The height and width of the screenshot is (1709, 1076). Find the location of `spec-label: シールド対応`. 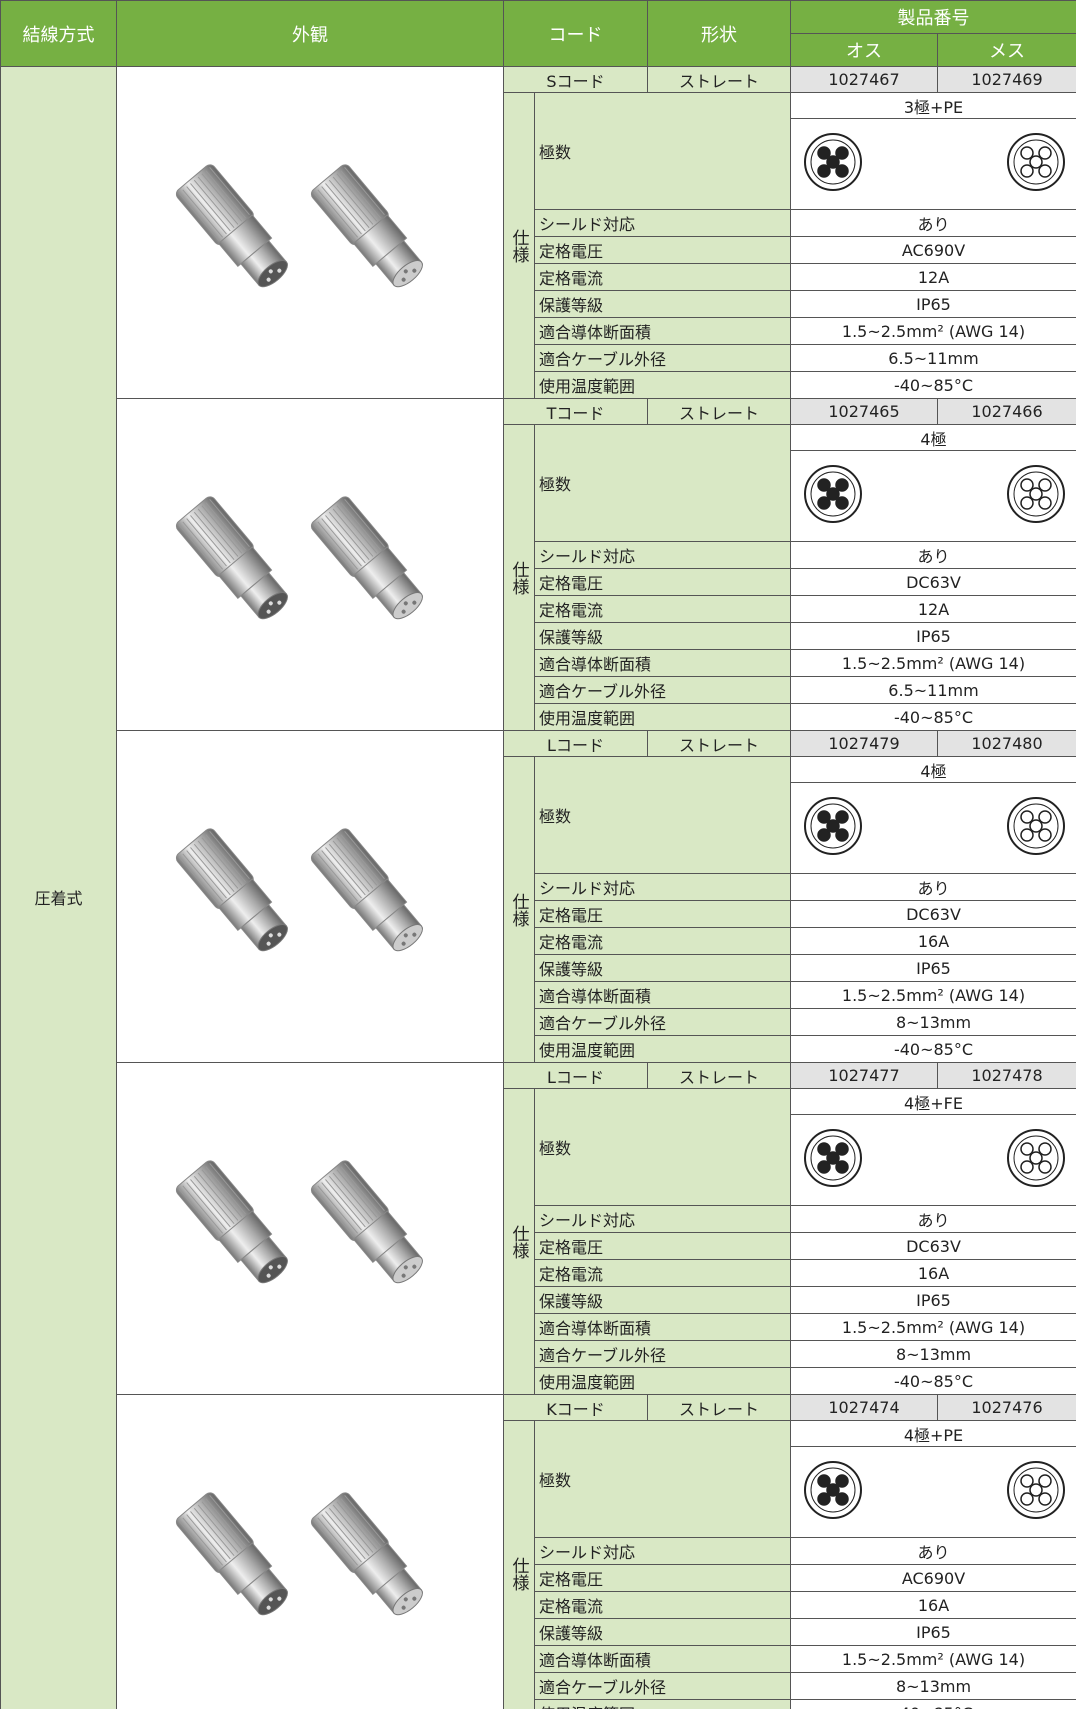

spec-label: シールド対応 is located at coordinates (662, 887).